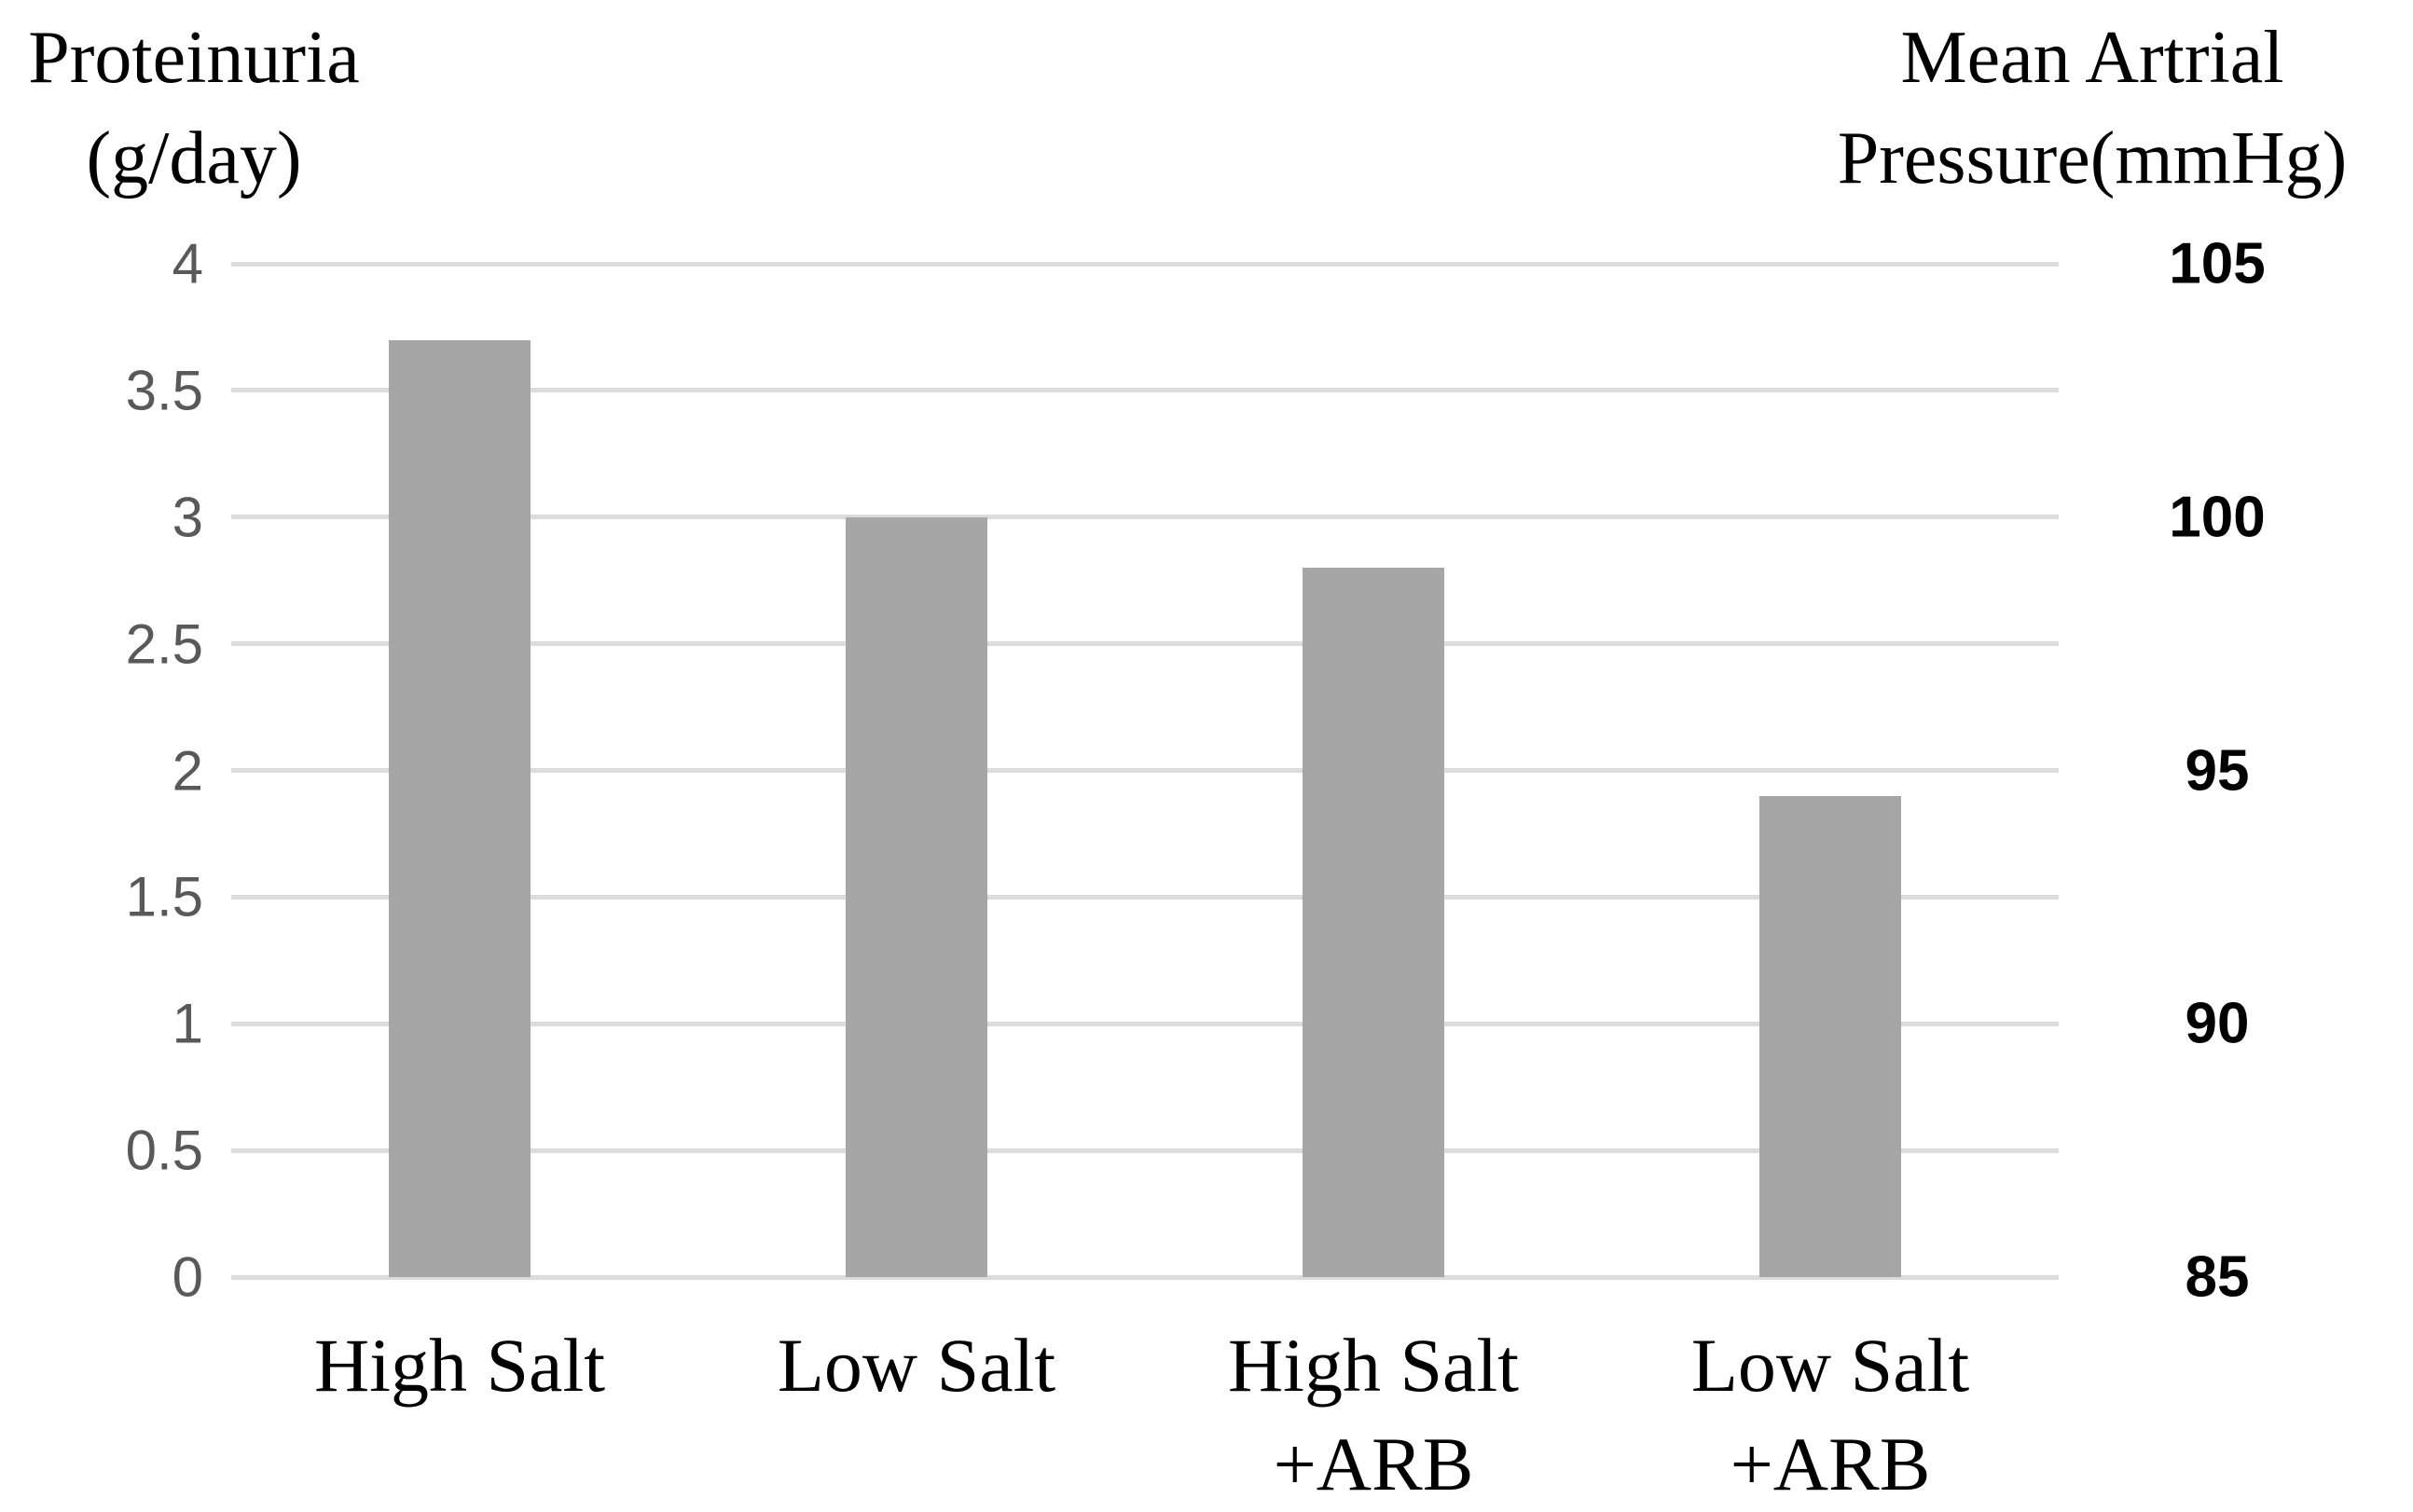  Describe the element at coordinates (187, 517) in the screenshot. I see `left-axis-tick-3: 3` at that location.